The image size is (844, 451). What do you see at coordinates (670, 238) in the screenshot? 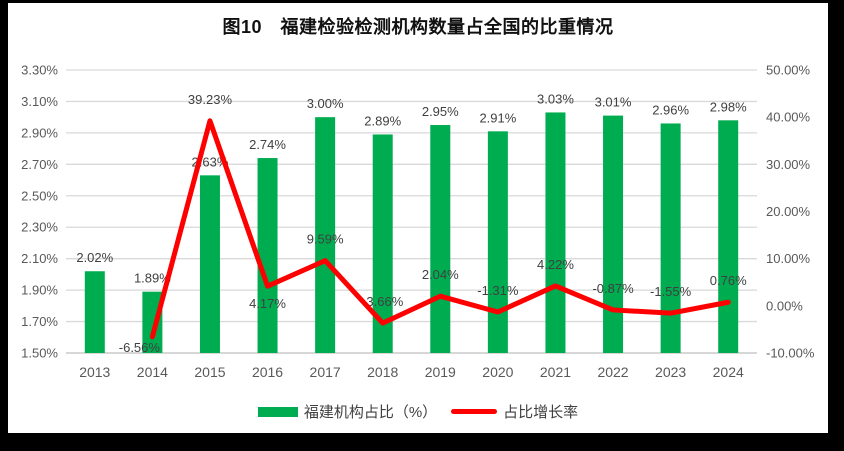
I see `bar-2023` at bounding box center [670, 238].